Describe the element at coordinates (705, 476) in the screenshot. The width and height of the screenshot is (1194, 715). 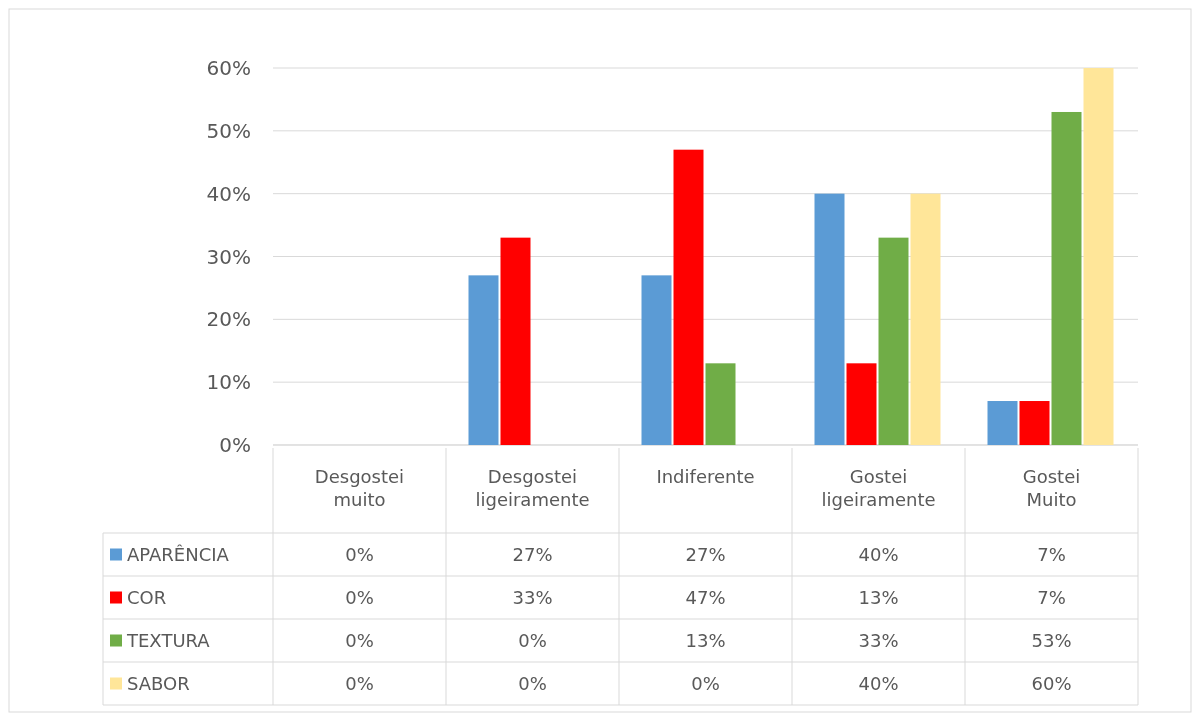
I see `x-tick-label: Indiferente` at that location.